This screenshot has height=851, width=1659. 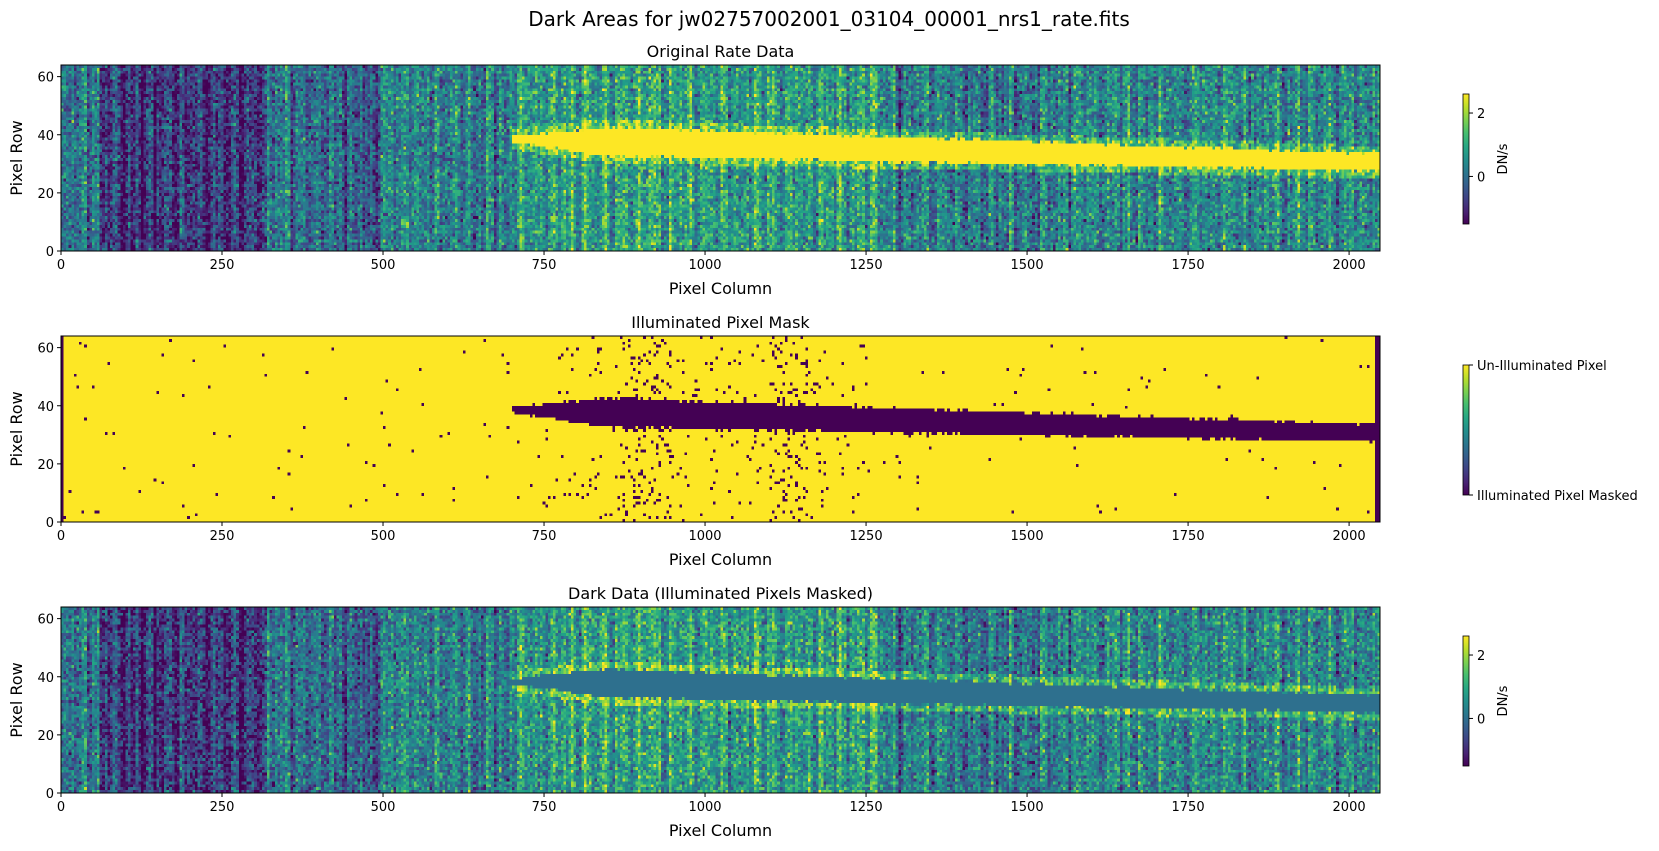 I want to click on colorbar-tick-label: Un-Illuminated Pixel, so click(x=1542, y=366).